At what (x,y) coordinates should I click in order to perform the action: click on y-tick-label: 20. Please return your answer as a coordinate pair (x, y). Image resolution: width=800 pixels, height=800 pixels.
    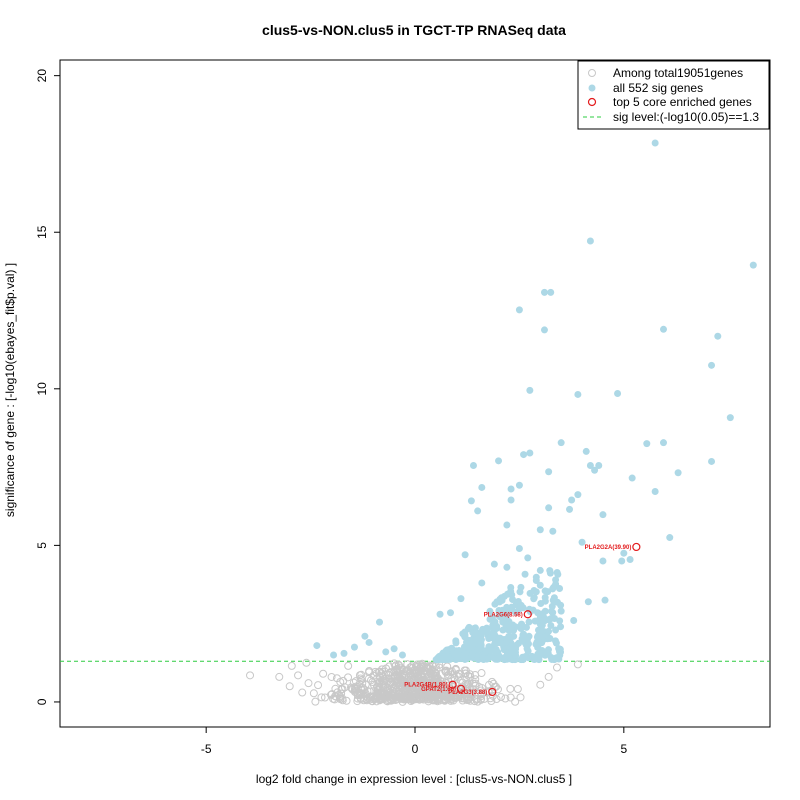
    Looking at the image, I should click on (42, 76).